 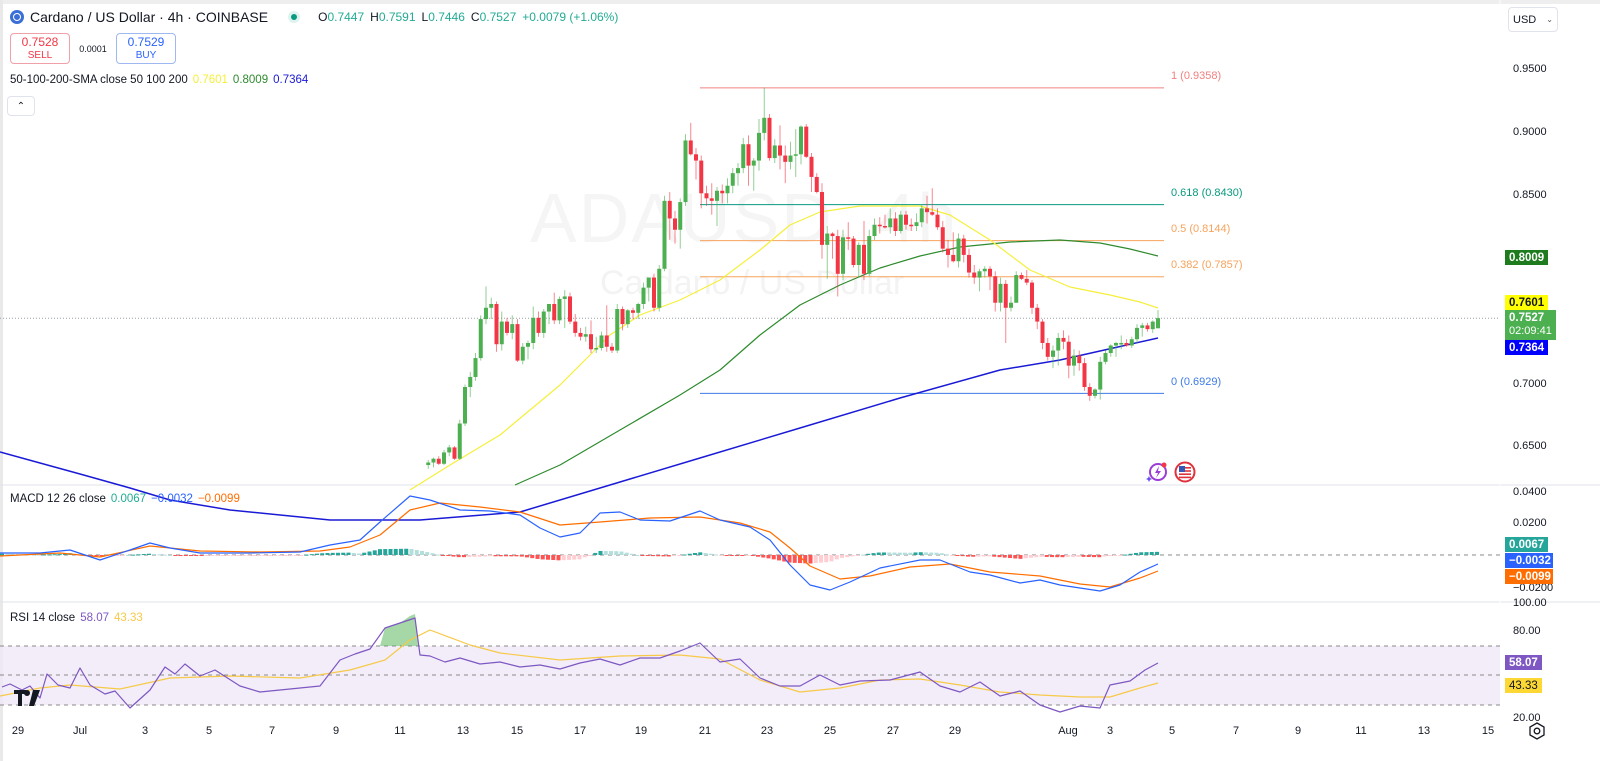 I want to click on rsi-tag: 58.07, so click(x=1523, y=662).